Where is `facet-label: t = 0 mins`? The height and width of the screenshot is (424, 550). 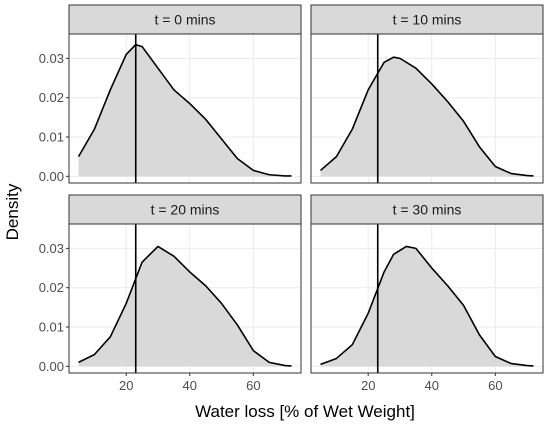 facet-label: t = 0 mins is located at coordinates (184, 20).